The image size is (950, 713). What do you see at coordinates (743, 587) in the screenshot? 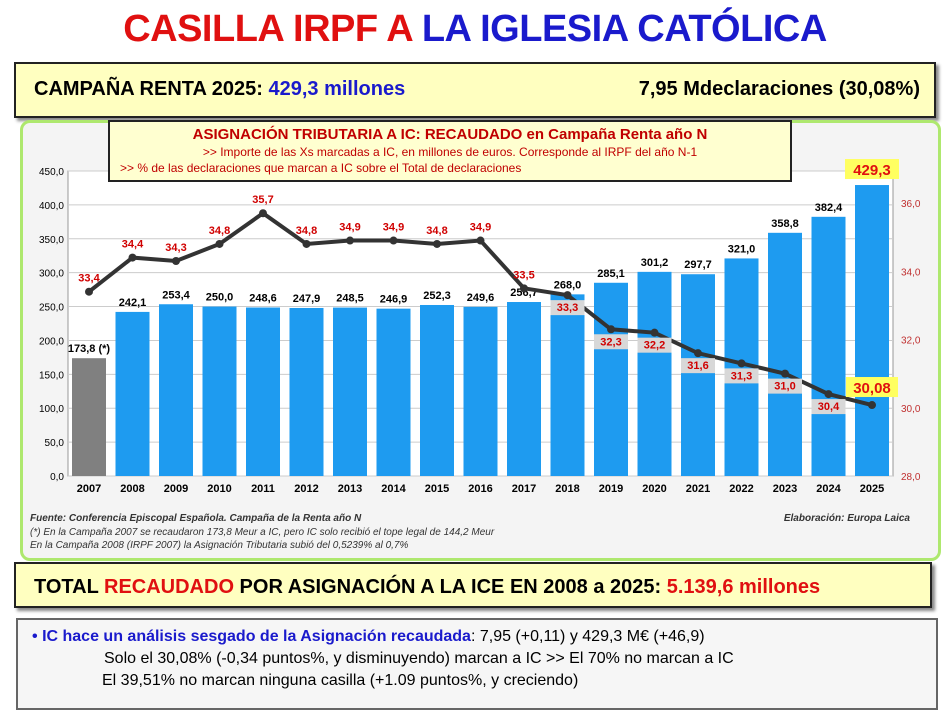
I see `total-amount: 5.139,6 millones` at bounding box center [743, 587].